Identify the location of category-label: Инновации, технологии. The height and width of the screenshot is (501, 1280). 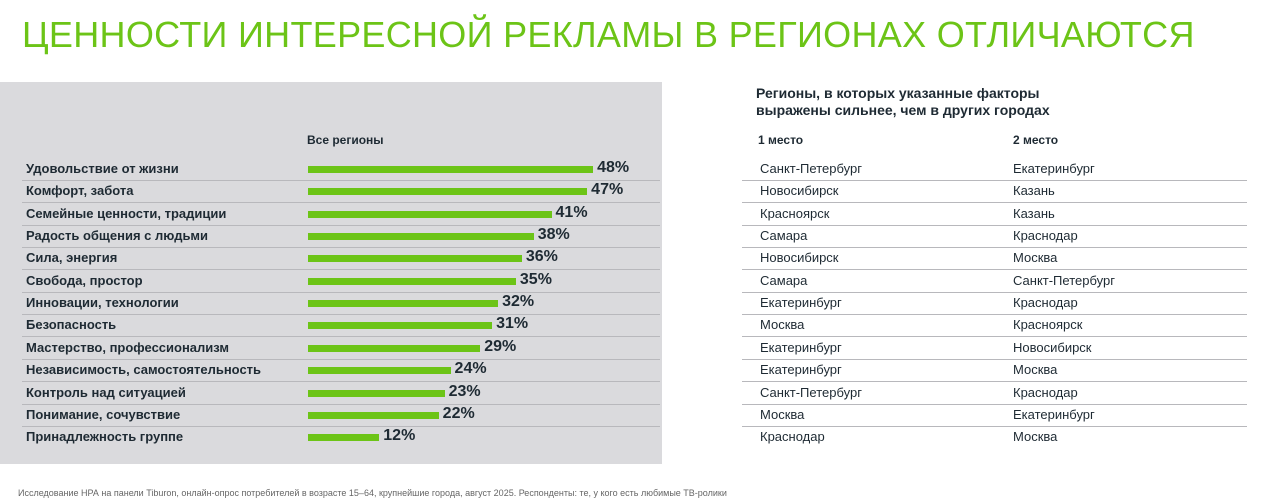
(102, 303).